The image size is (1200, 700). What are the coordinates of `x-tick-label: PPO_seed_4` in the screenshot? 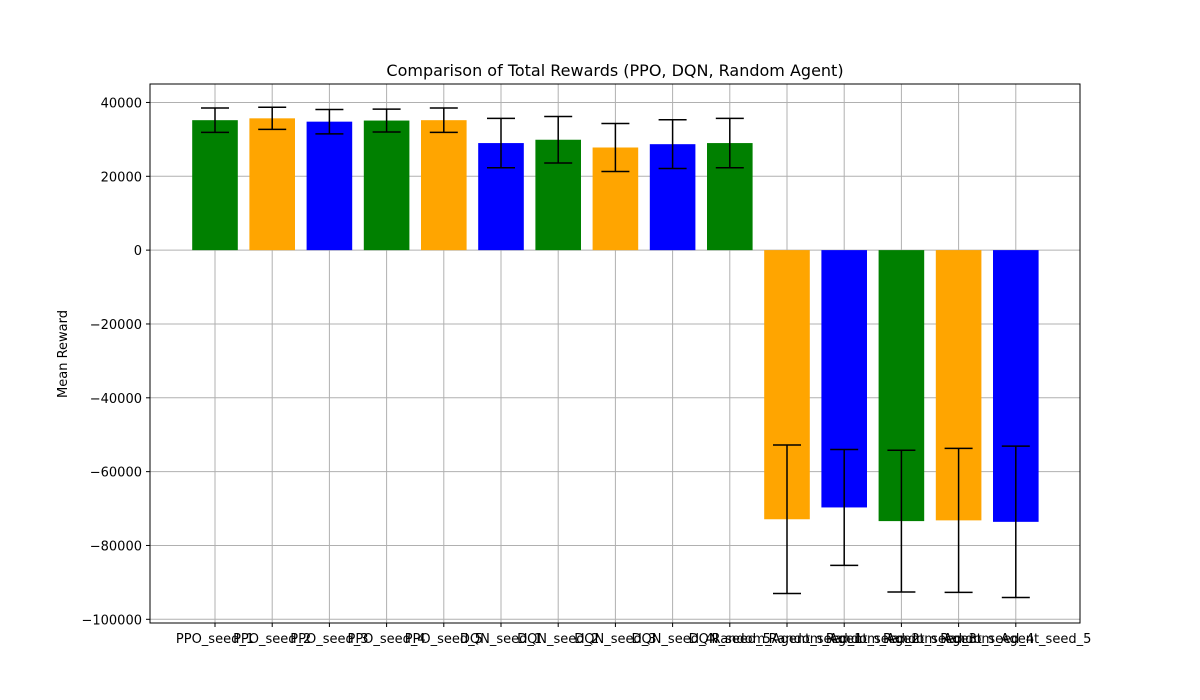 It's located at (386, 639).